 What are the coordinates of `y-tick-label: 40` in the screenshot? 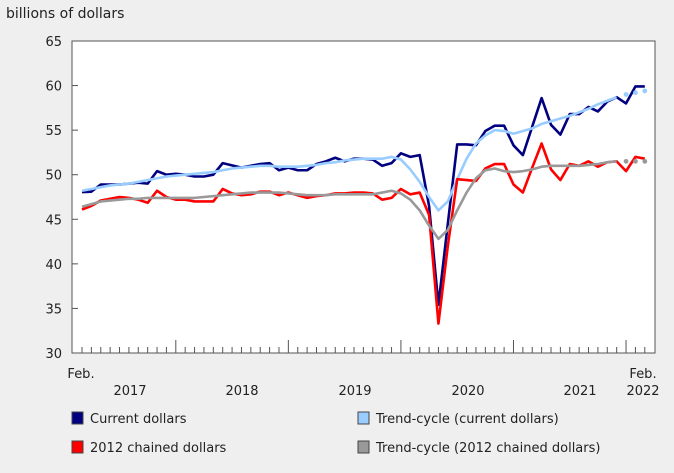 It's located at (53, 265).